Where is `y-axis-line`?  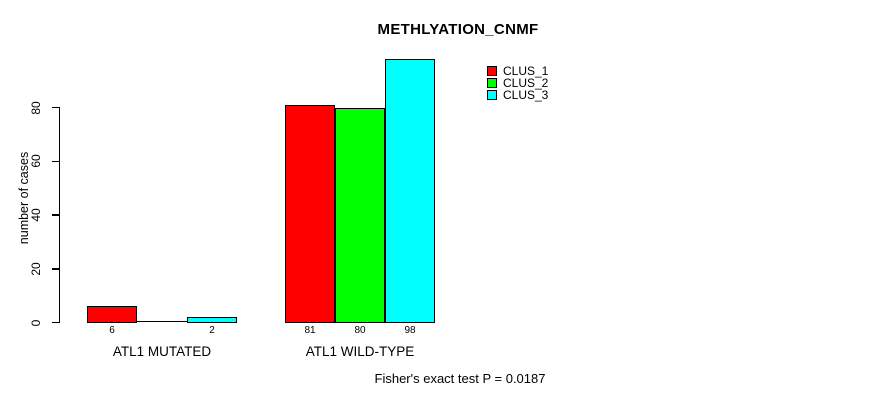 y-axis-line is located at coordinates (59, 215).